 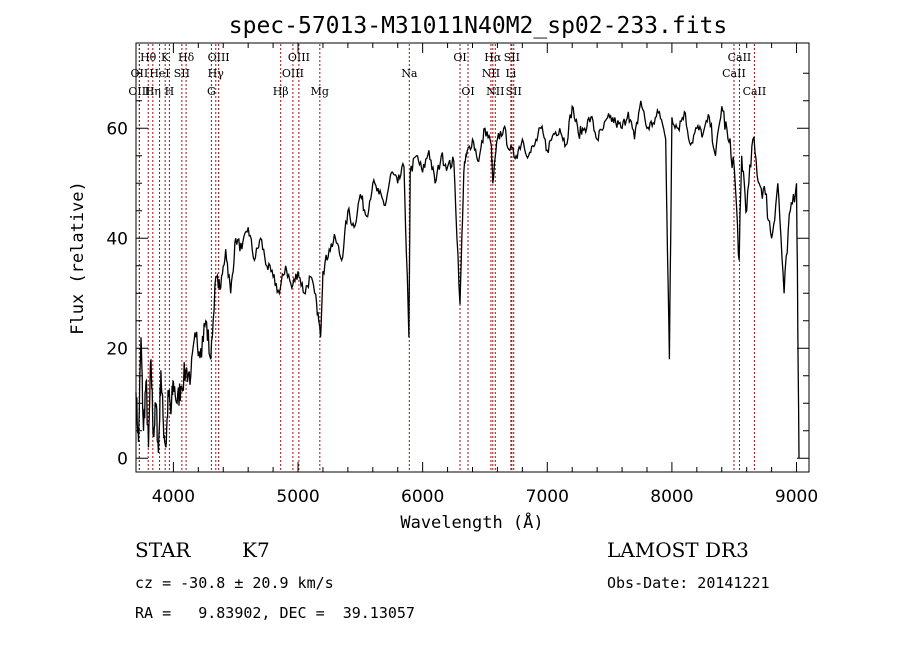 What do you see at coordinates (117, 129) in the screenshot?
I see `y-tick-label: 60` at bounding box center [117, 129].